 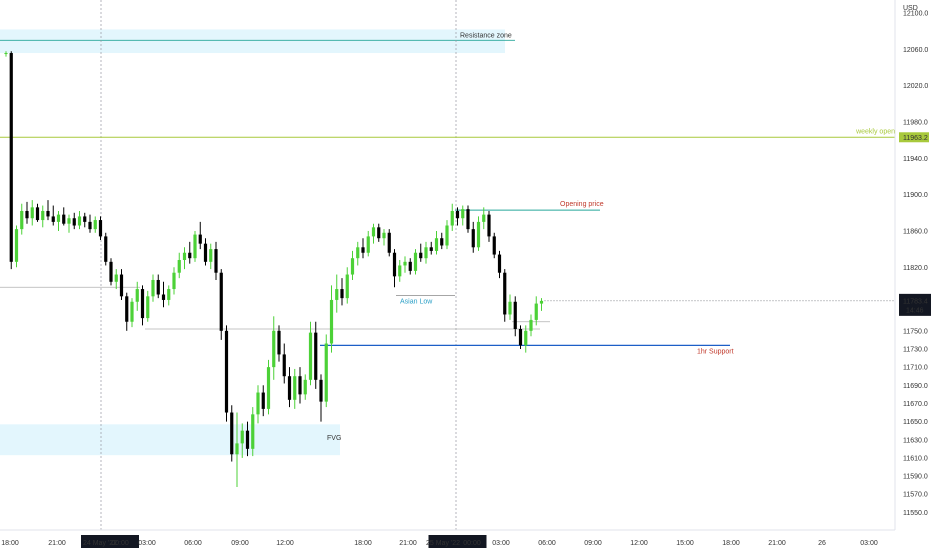 What do you see at coordinates (252, 41) in the screenshot?
I see `resistance-zone` at bounding box center [252, 41].